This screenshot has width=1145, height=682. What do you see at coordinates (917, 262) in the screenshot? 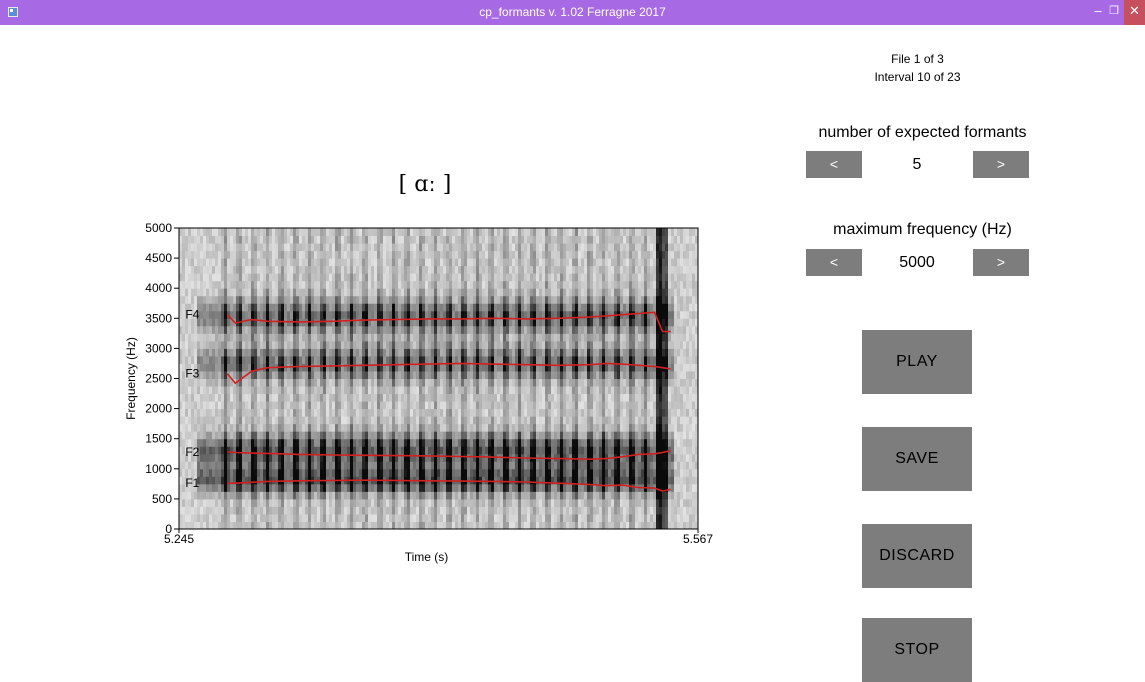
I see `maxfreq-value: 5000` at bounding box center [917, 262].